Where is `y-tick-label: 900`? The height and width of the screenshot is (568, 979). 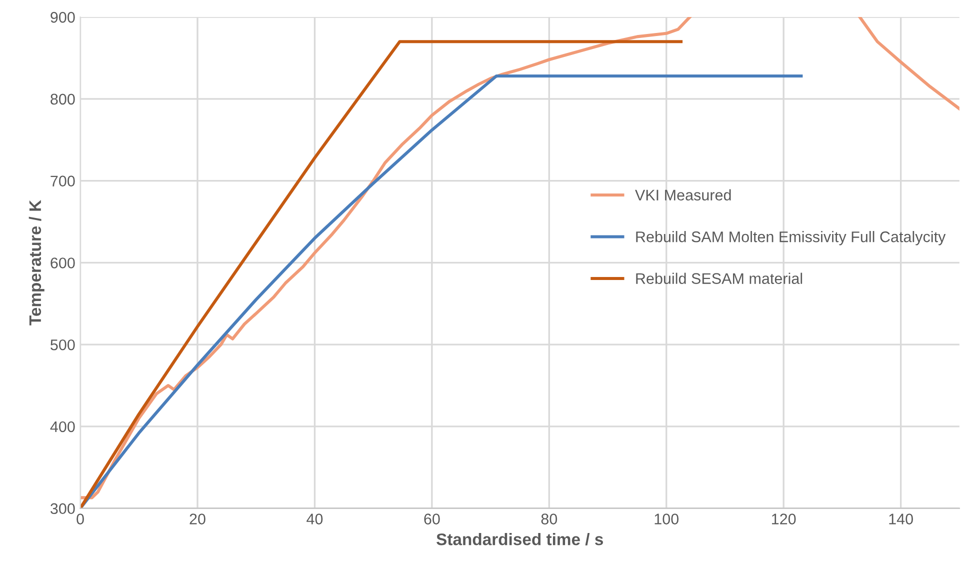 y-tick-label: 900 is located at coordinates (62, 17).